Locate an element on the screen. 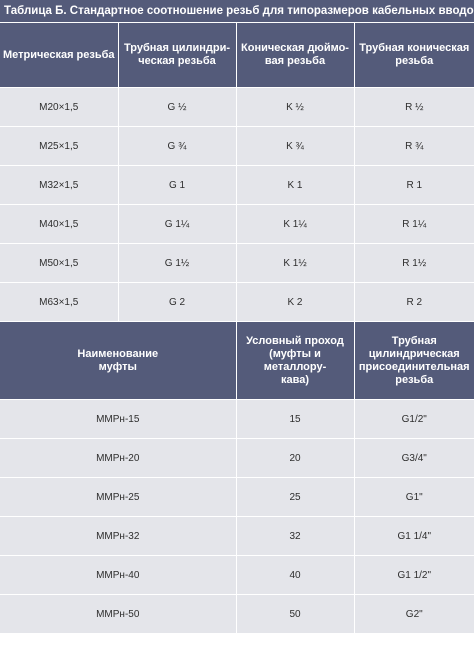 The image size is (474, 671). cell-metric: M25×1,5 is located at coordinates (59, 146).